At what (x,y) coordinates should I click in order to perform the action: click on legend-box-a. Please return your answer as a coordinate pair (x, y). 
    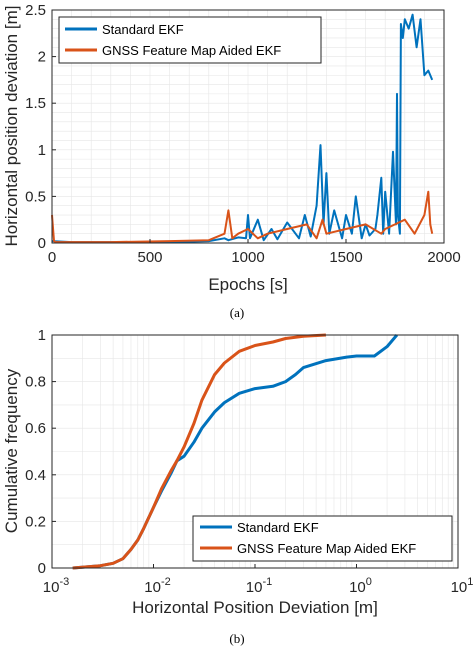
    Looking at the image, I should click on (190, 40).